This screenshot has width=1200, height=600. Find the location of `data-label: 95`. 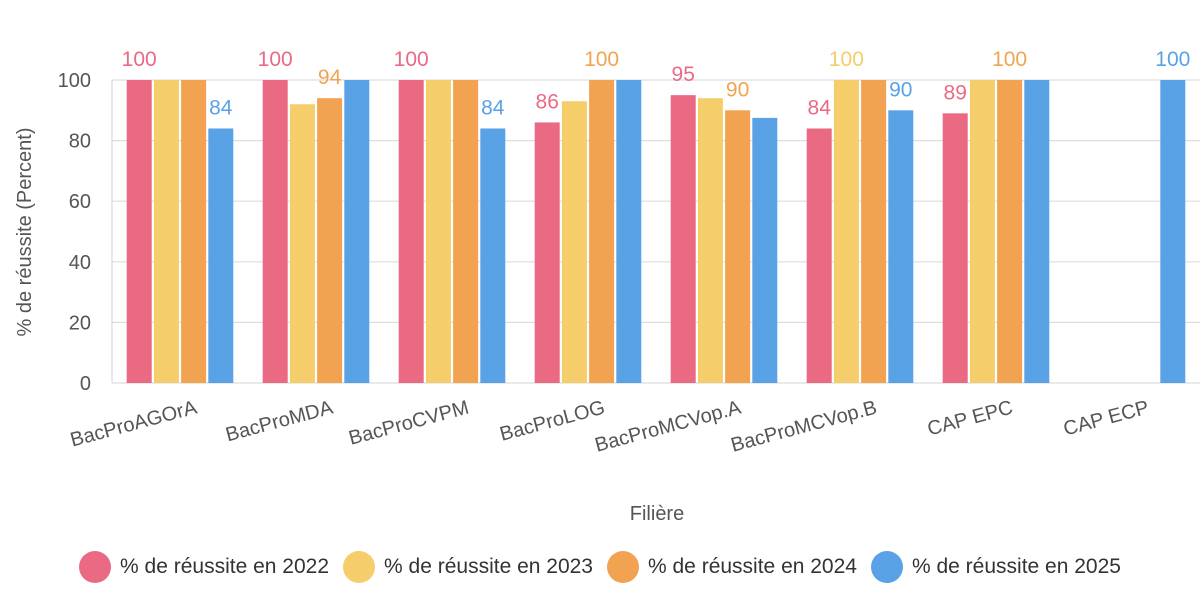

data-label: 95 is located at coordinates (683, 74).